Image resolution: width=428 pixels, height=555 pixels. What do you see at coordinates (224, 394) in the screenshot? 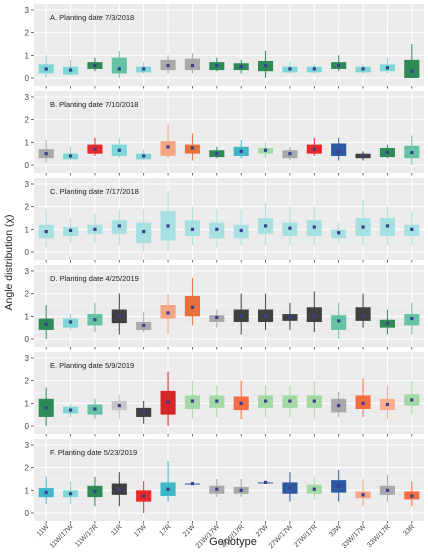
I see `panel-5: 0 1 2 3 E. Planting date 5/9/2019` at bounding box center [224, 394].